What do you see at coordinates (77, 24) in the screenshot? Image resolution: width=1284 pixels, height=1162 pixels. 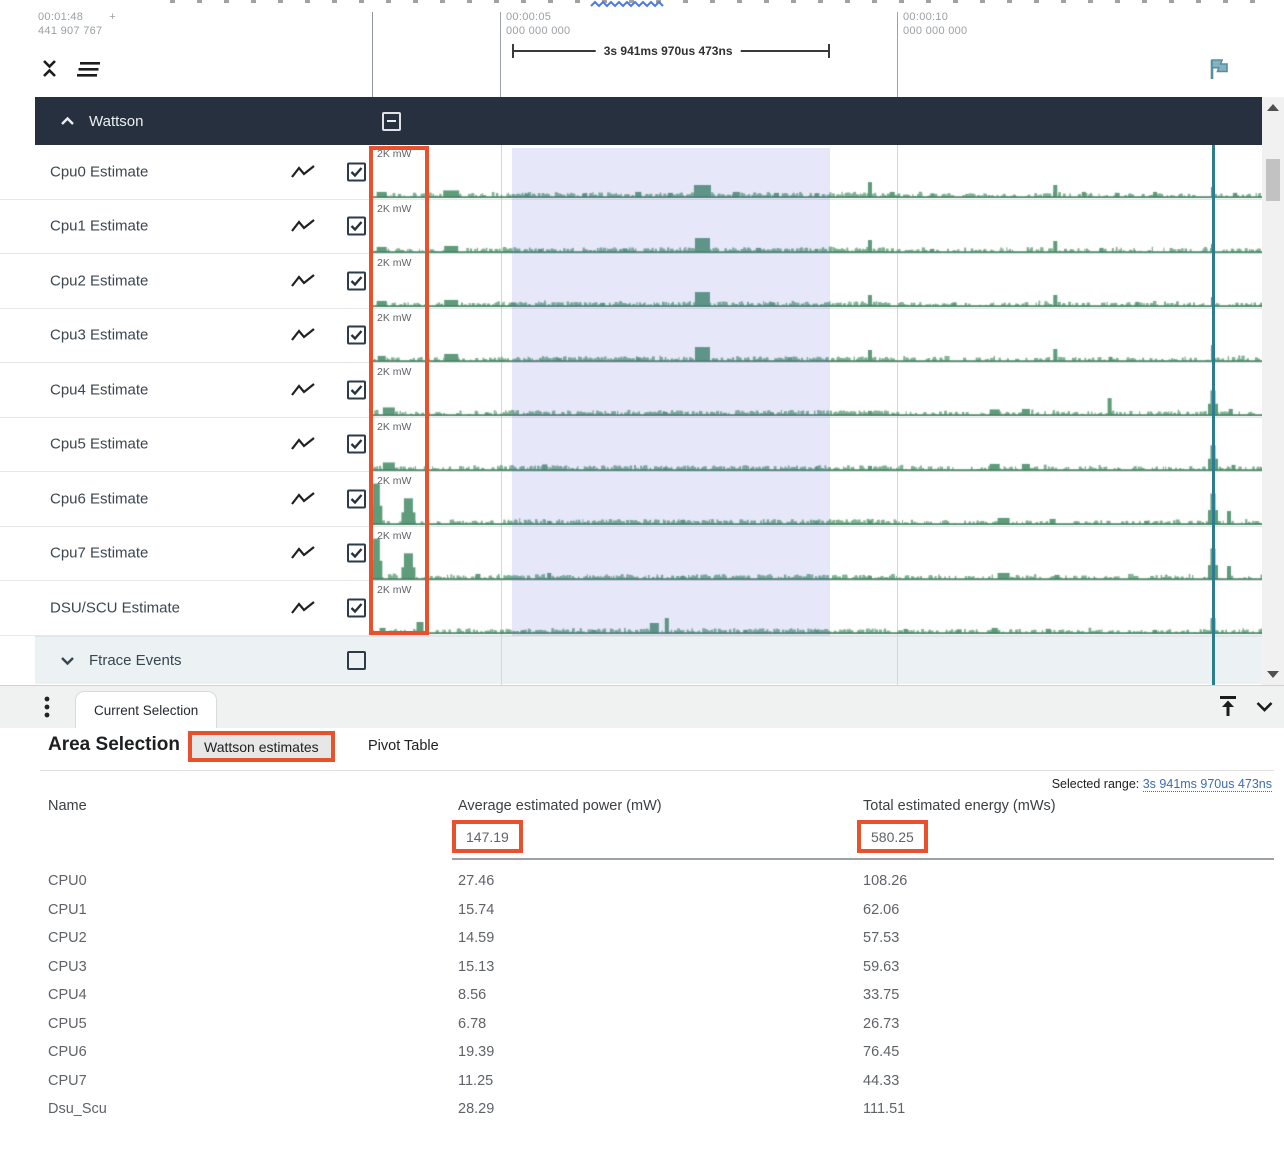 I see `cursor-timestamp: 00:01:48 + 441 907 767` at bounding box center [77, 24].